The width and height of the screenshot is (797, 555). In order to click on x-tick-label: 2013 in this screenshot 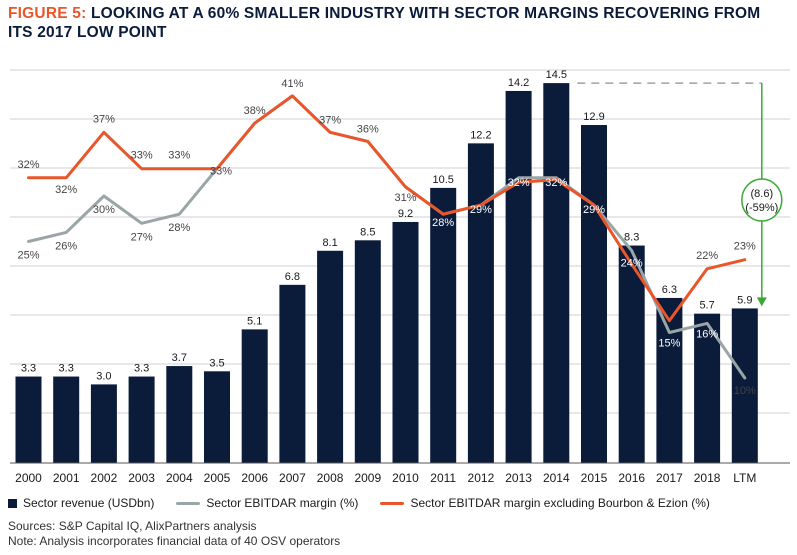, I will do `click(518, 478)`.